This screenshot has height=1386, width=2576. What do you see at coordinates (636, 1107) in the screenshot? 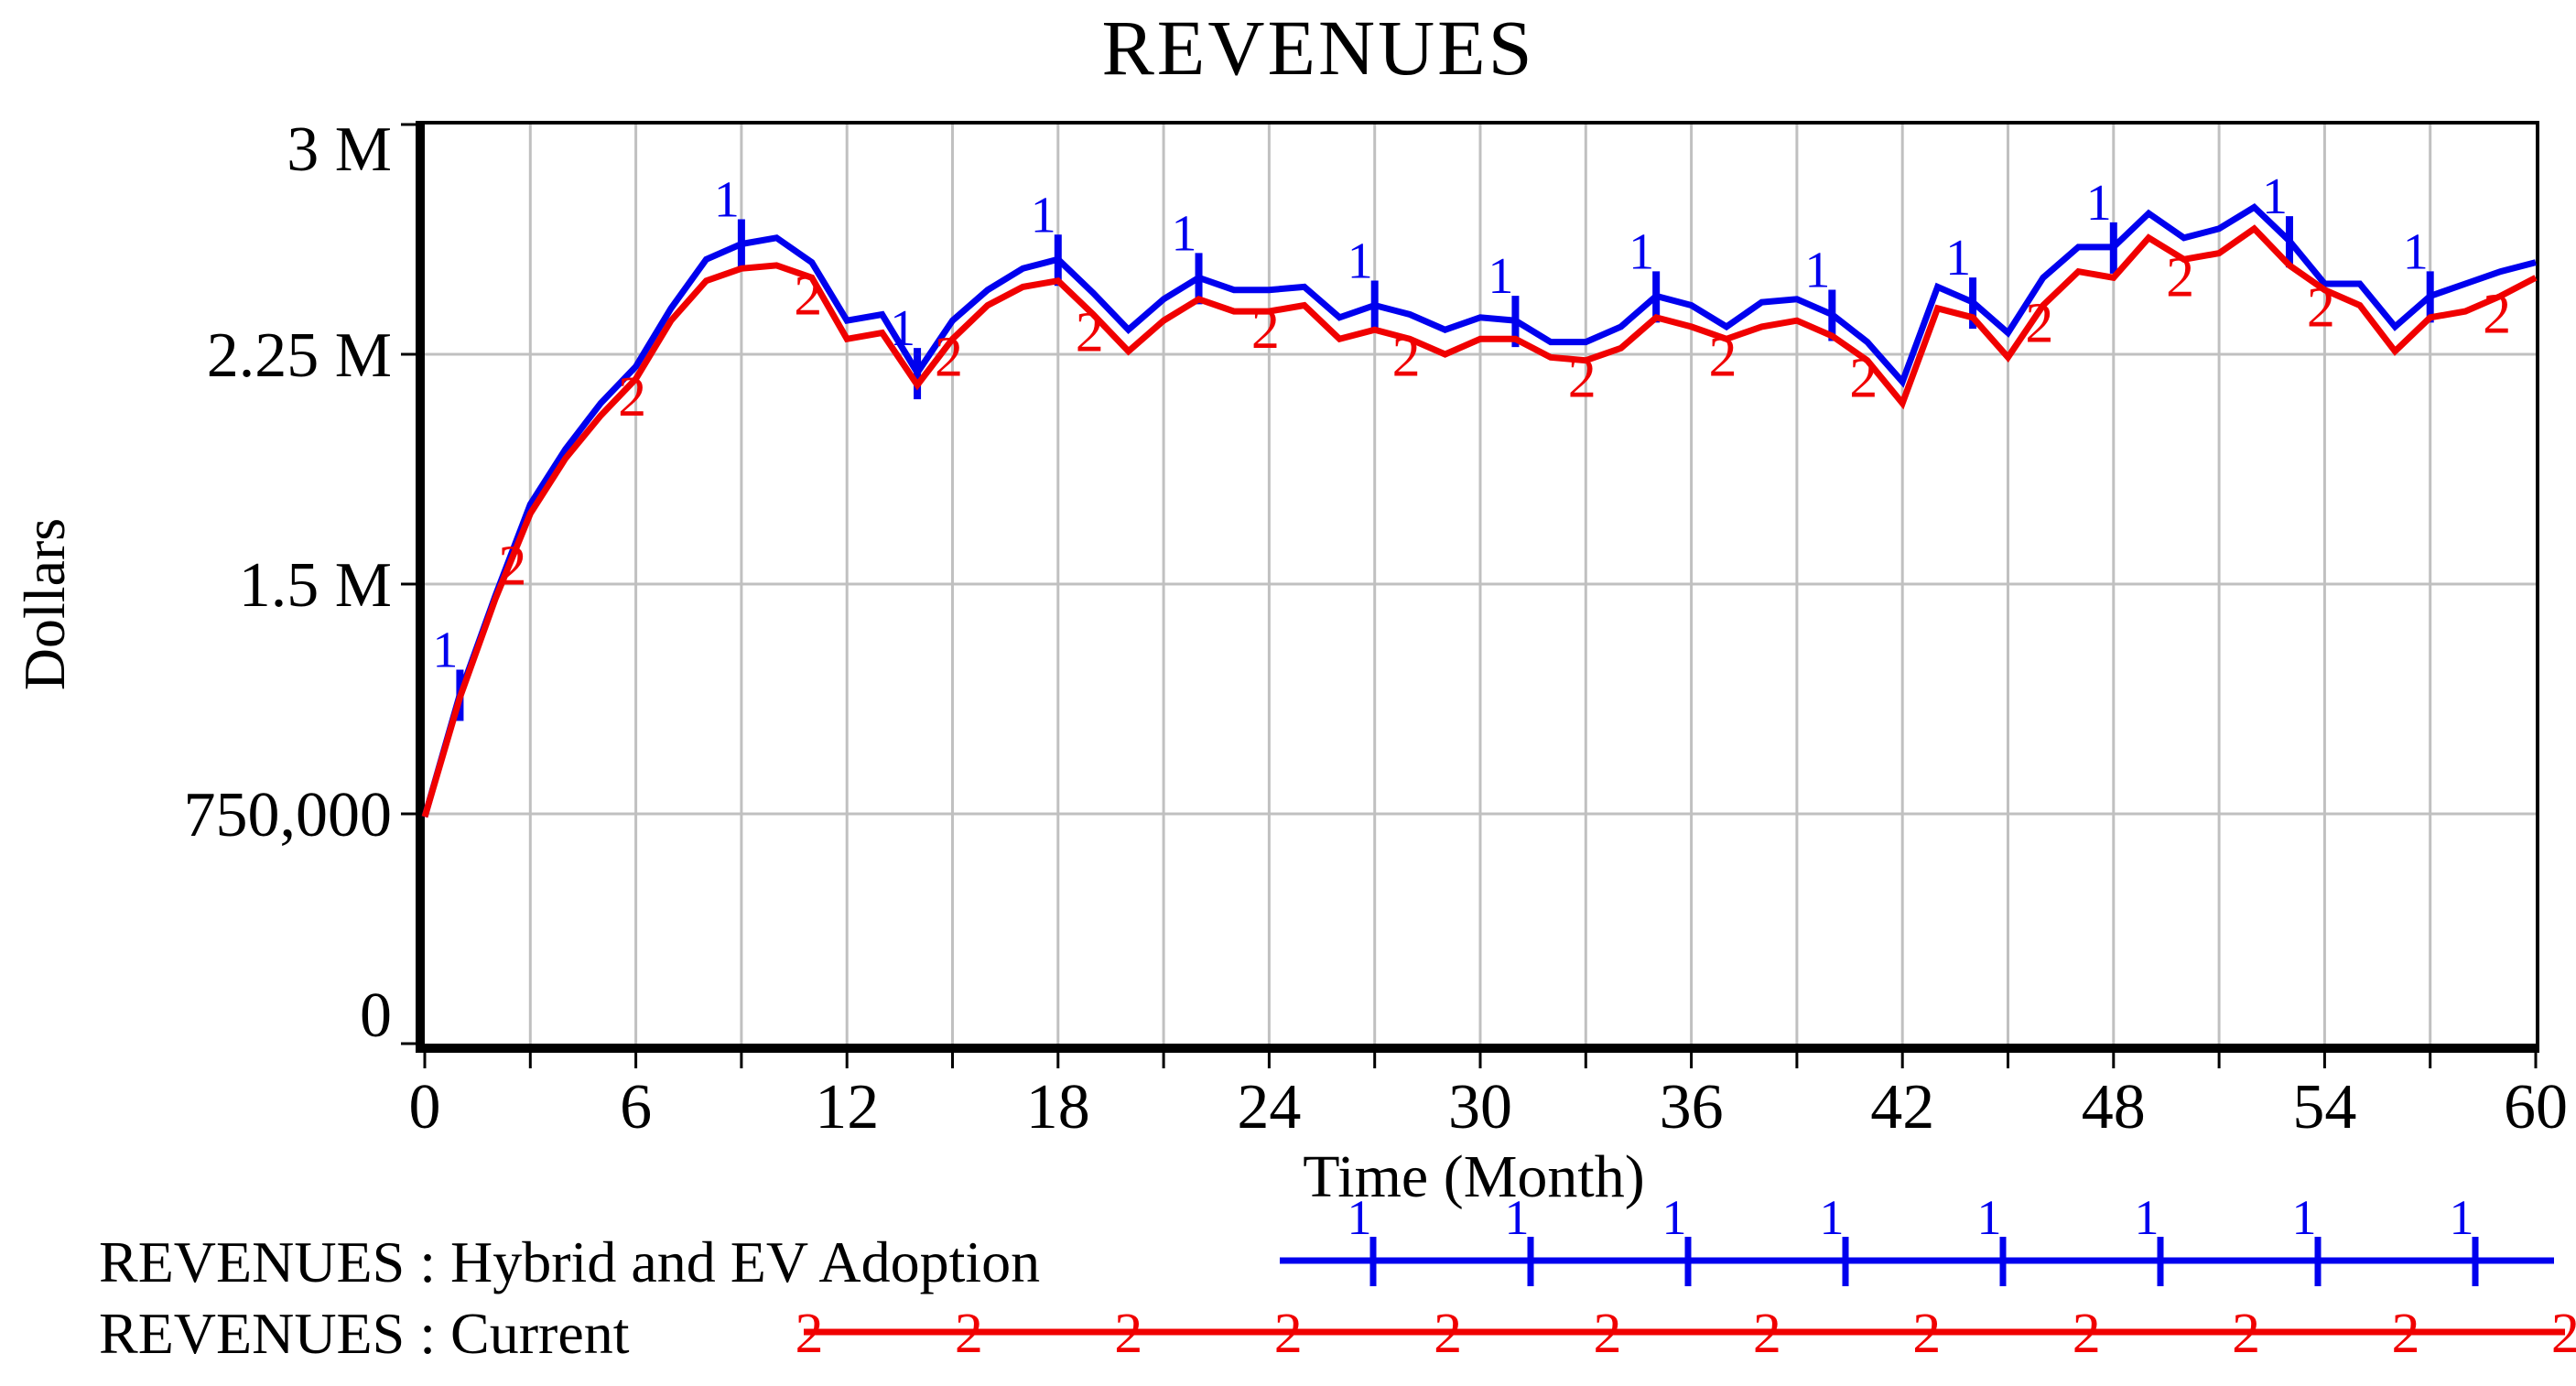
I see `x-tick-label: 6` at bounding box center [636, 1107].